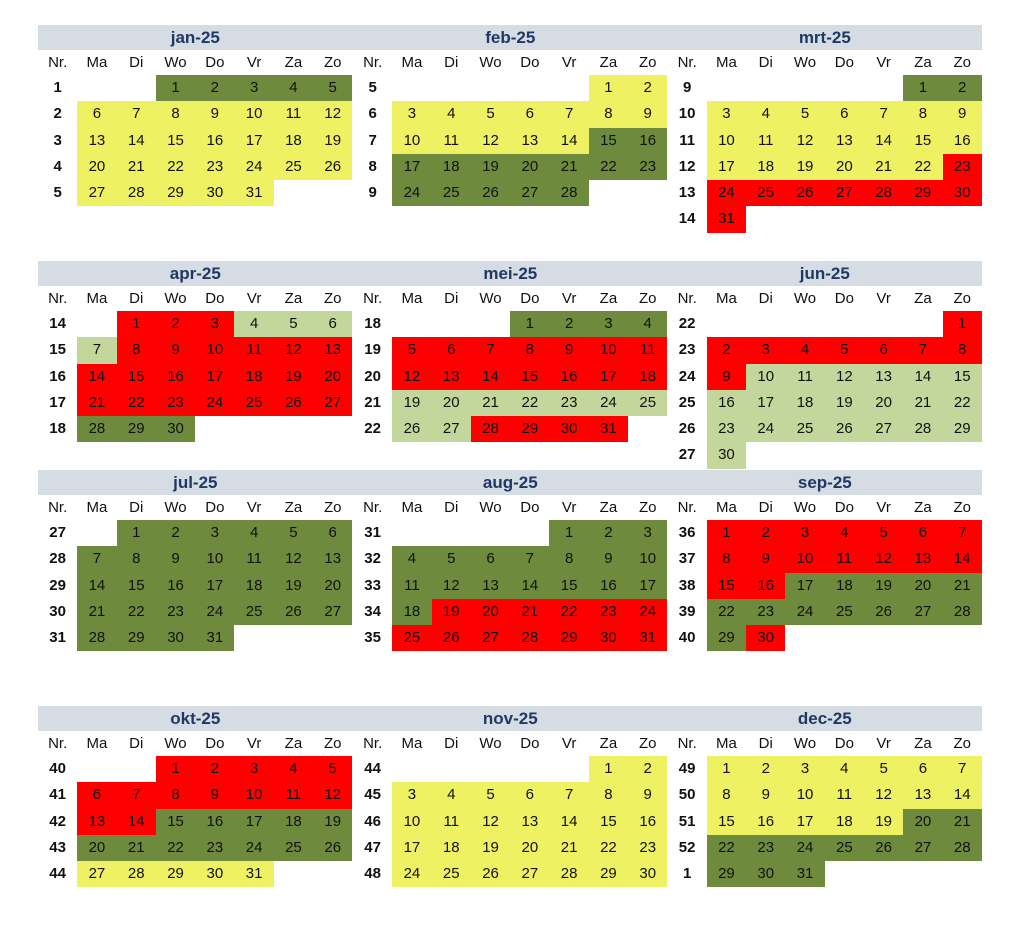  What do you see at coordinates (726, 219) in the screenshot?
I see `day-cell: 31` at bounding box center [726, 219].